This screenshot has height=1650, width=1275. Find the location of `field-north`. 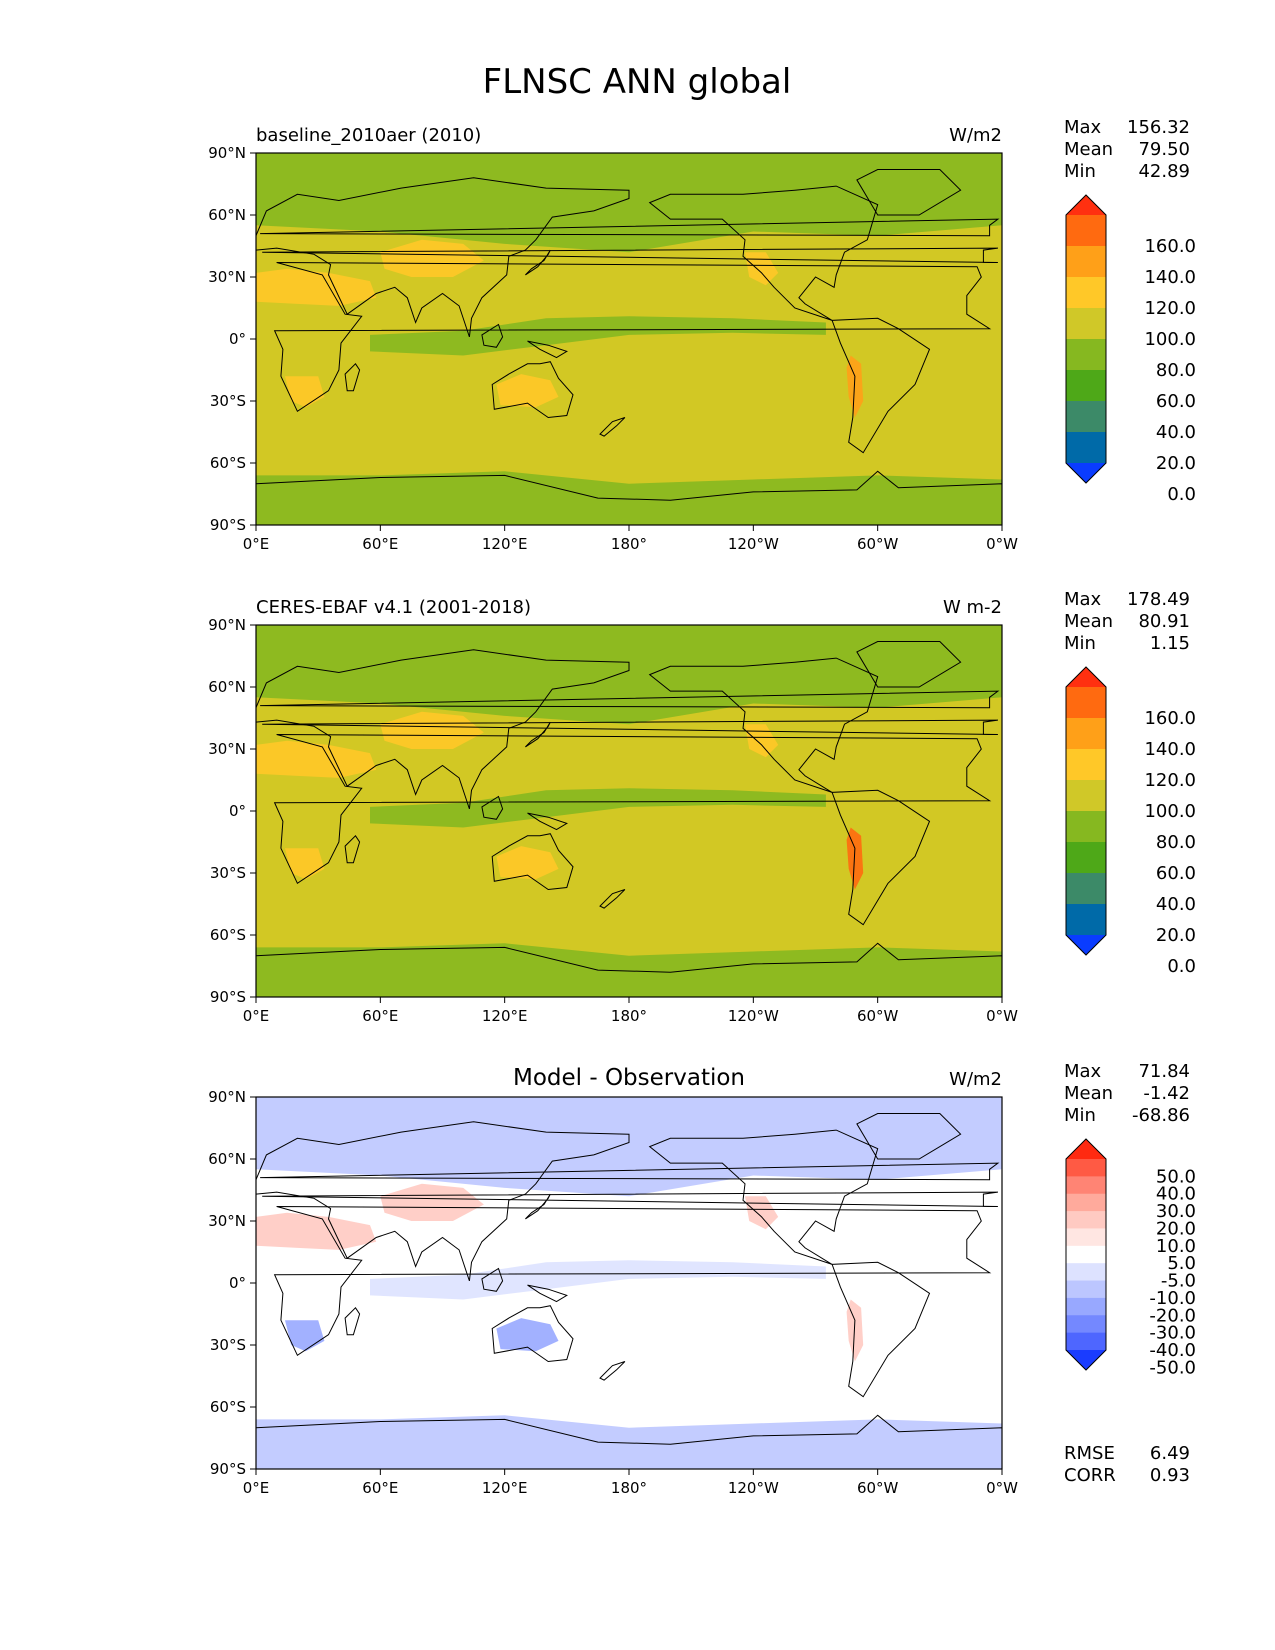

field-north is located at coordinates (629, 1147).